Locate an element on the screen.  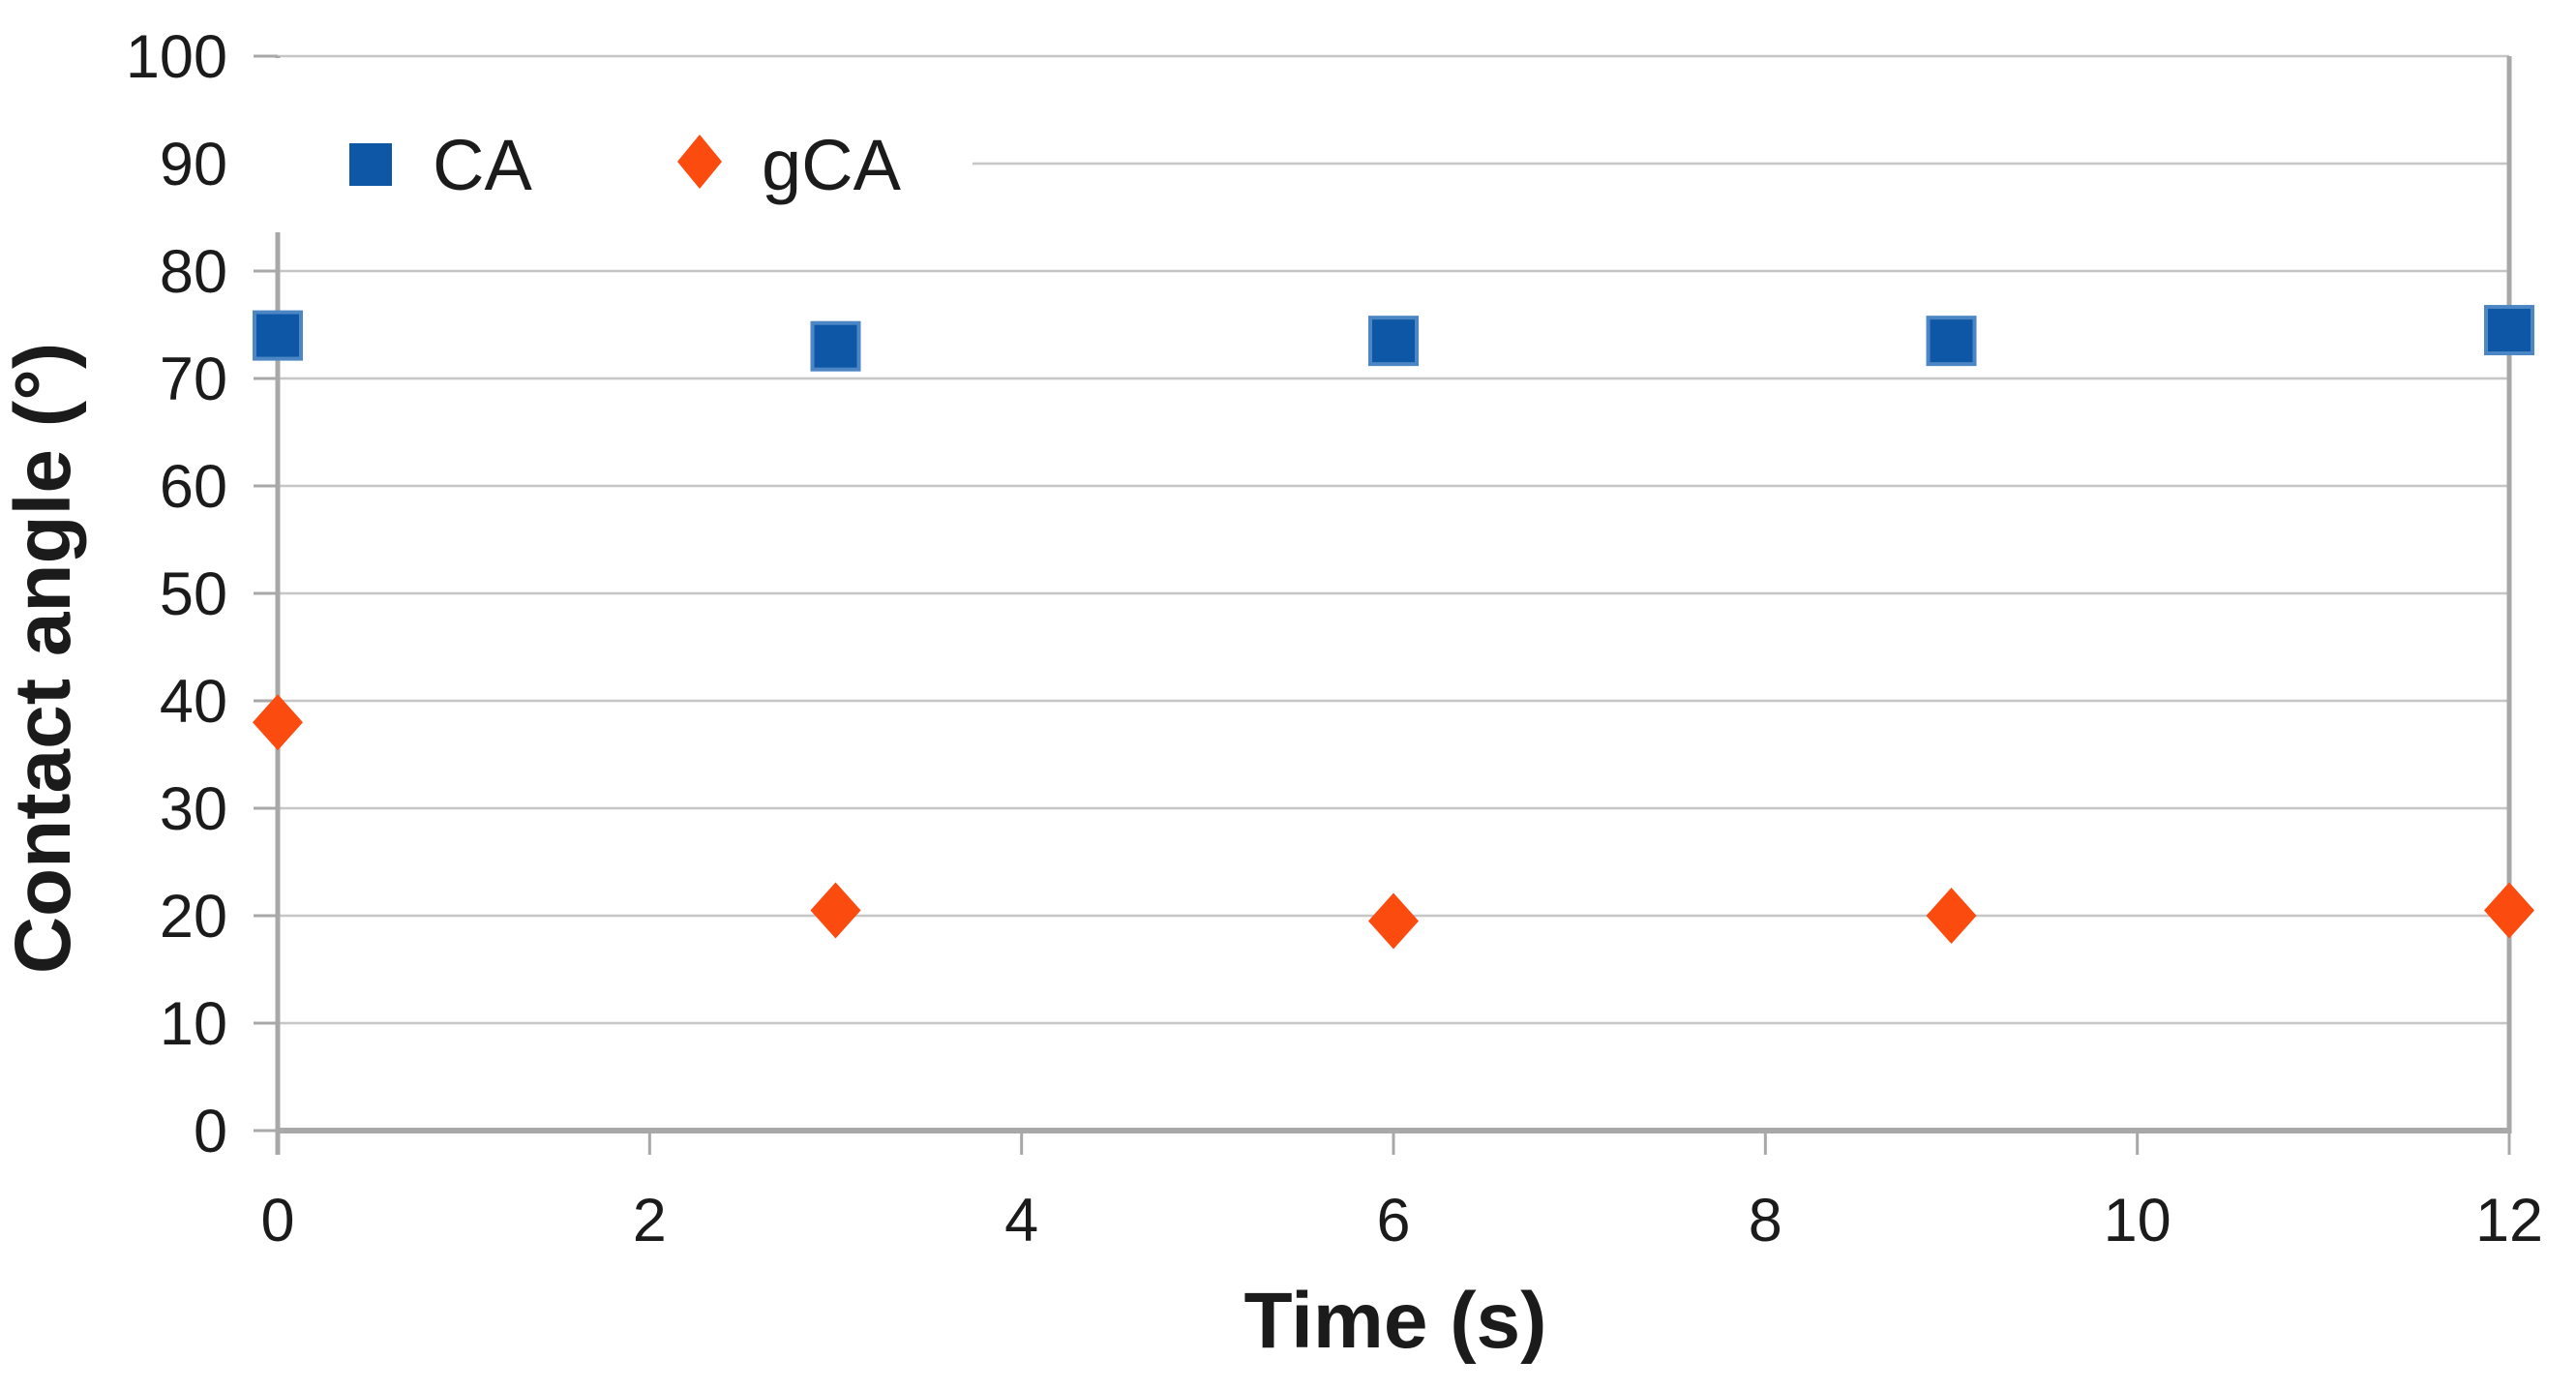
y-tick-label: 100 is located at coordinates (176, 57).